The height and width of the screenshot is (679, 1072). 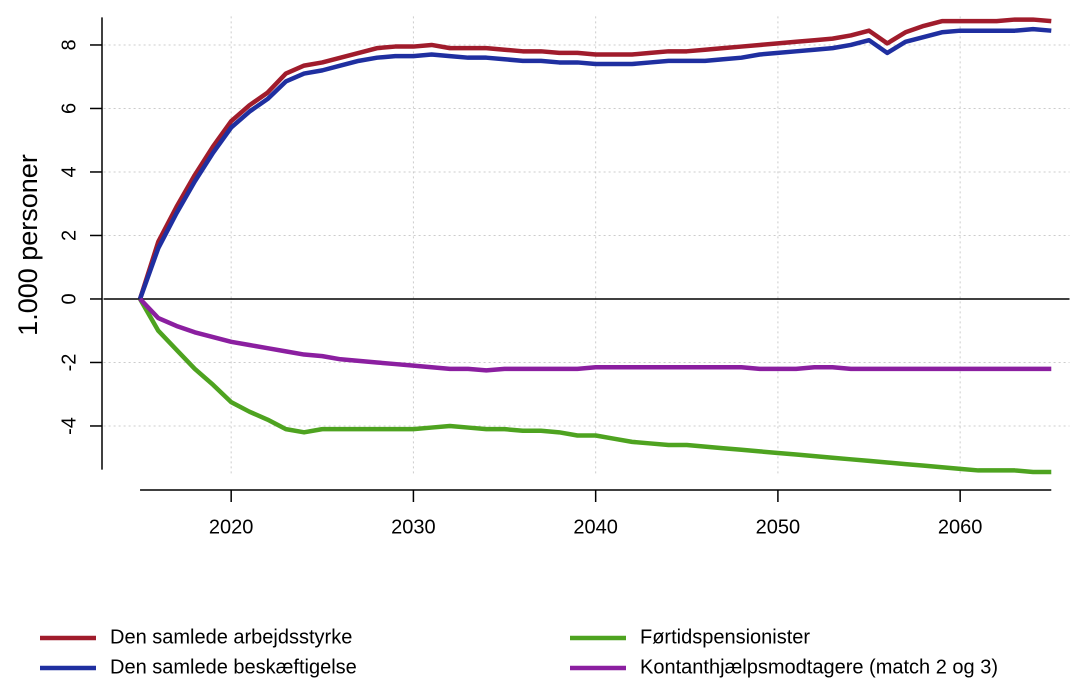 I want to click on y-tick-label: 2, so click(x=69, y=235).